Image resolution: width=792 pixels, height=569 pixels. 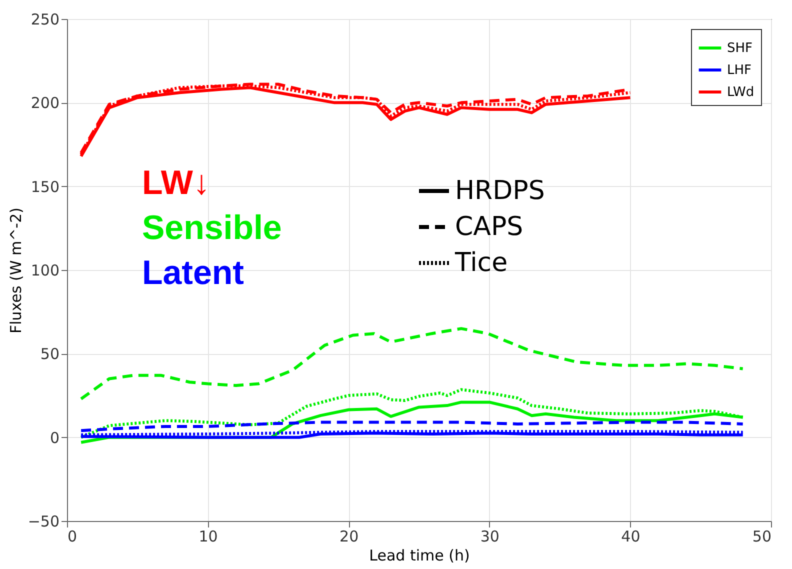 What do you see at coordinates (193, 273) in the screenshot?
I see `annotation: Latent` at bounding box center [193, 273].